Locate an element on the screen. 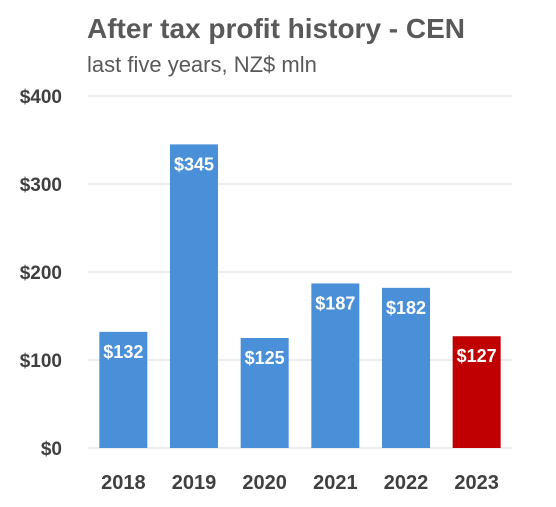  x-axis-ticks: 2018 2019 2020 2021 2022 2023 is located at coordinates (300, 483).